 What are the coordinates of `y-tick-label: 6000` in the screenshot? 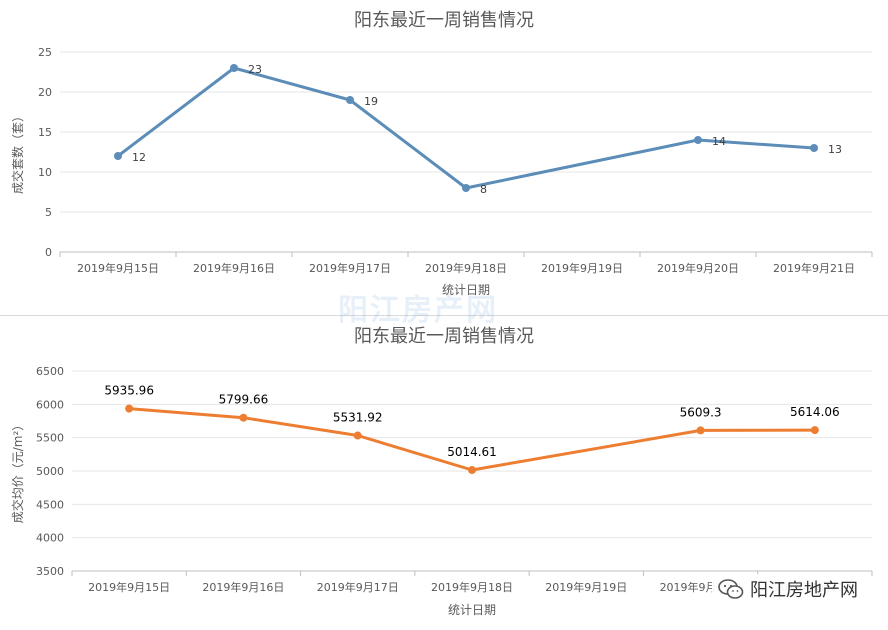 It's located at (50, 404).